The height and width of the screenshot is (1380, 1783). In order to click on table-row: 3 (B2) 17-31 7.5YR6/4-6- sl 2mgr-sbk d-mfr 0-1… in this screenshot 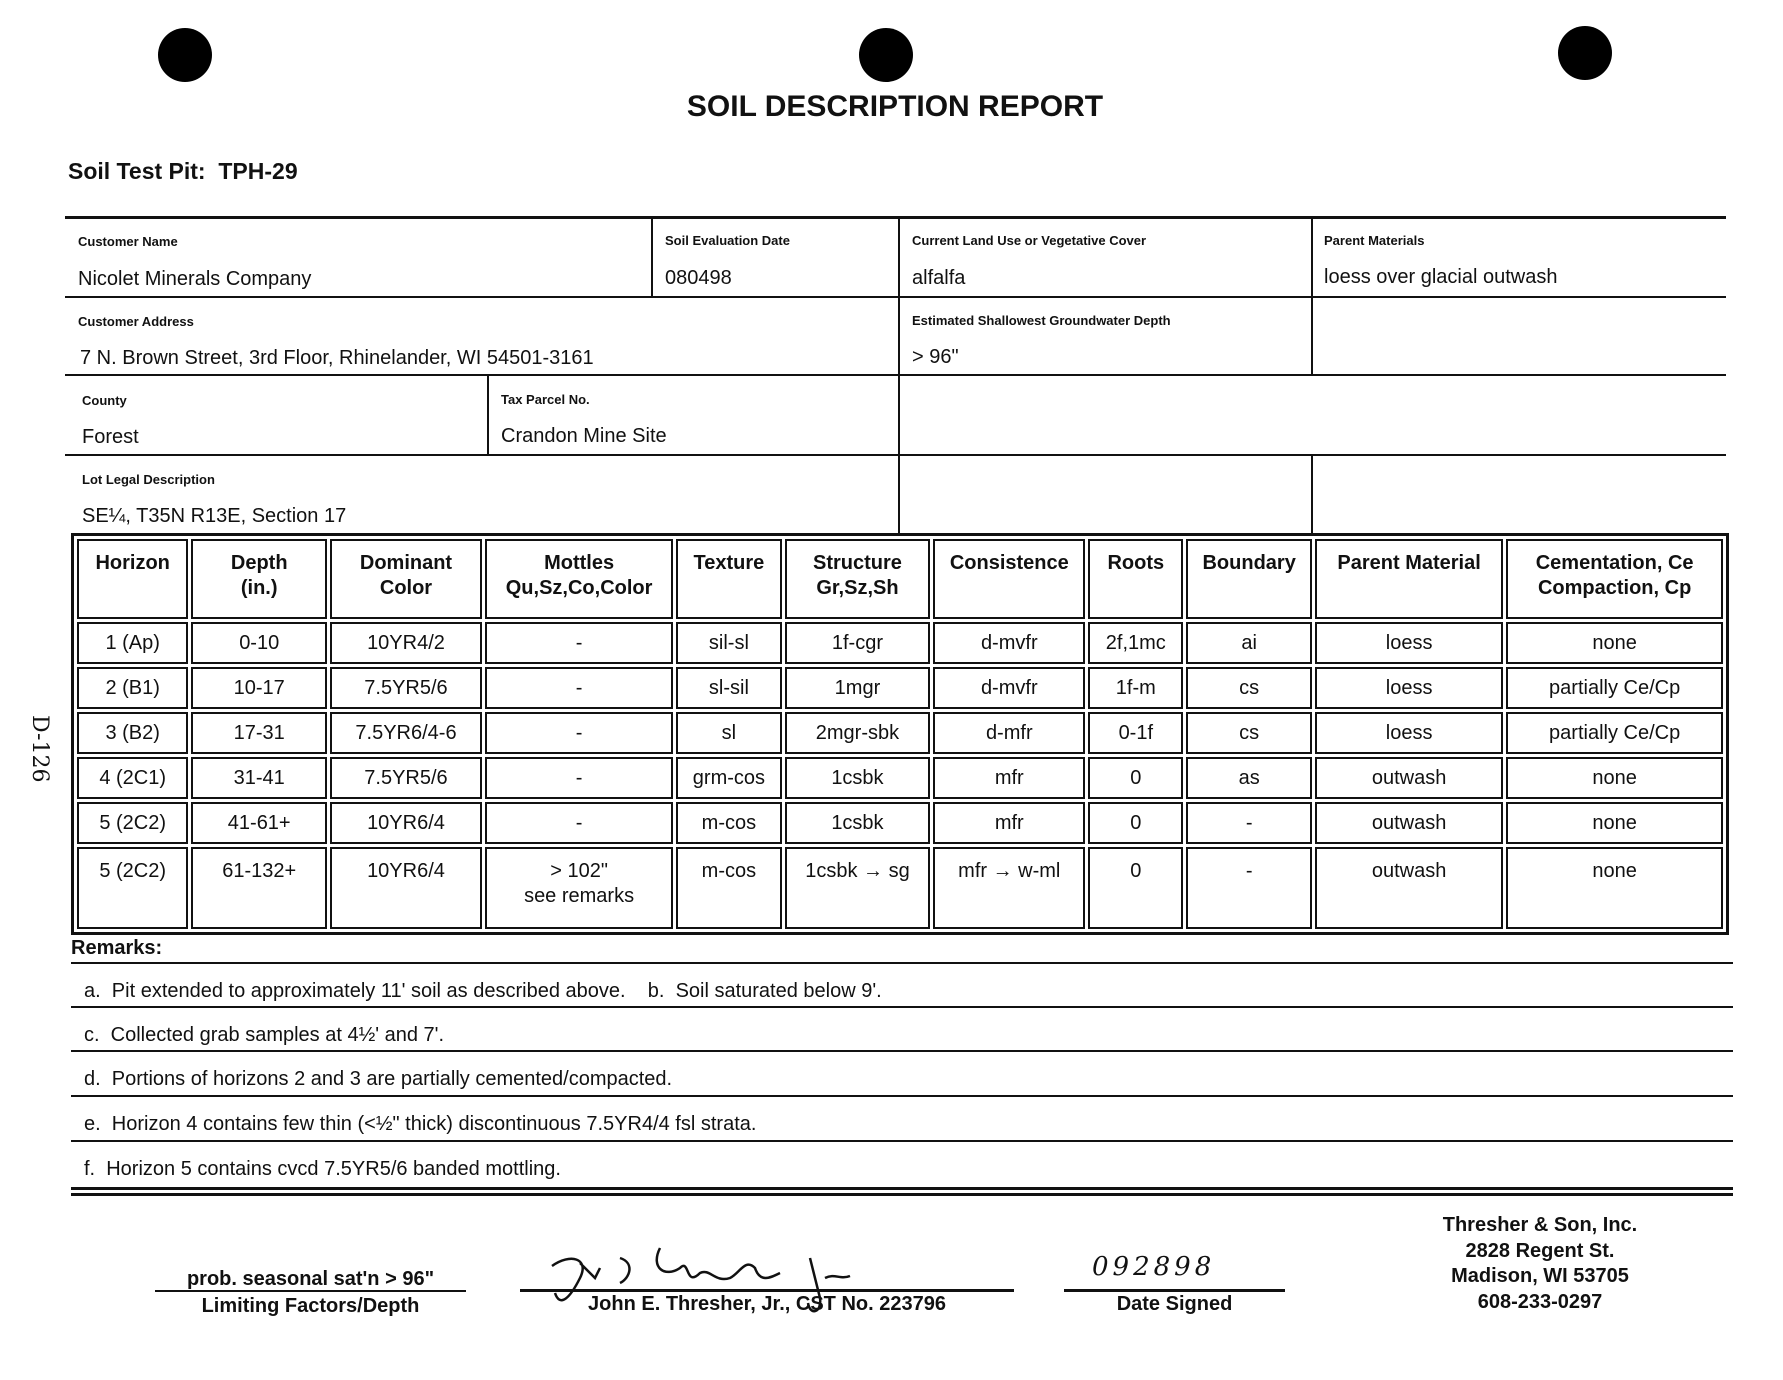, I will do `click(900, 733)`.